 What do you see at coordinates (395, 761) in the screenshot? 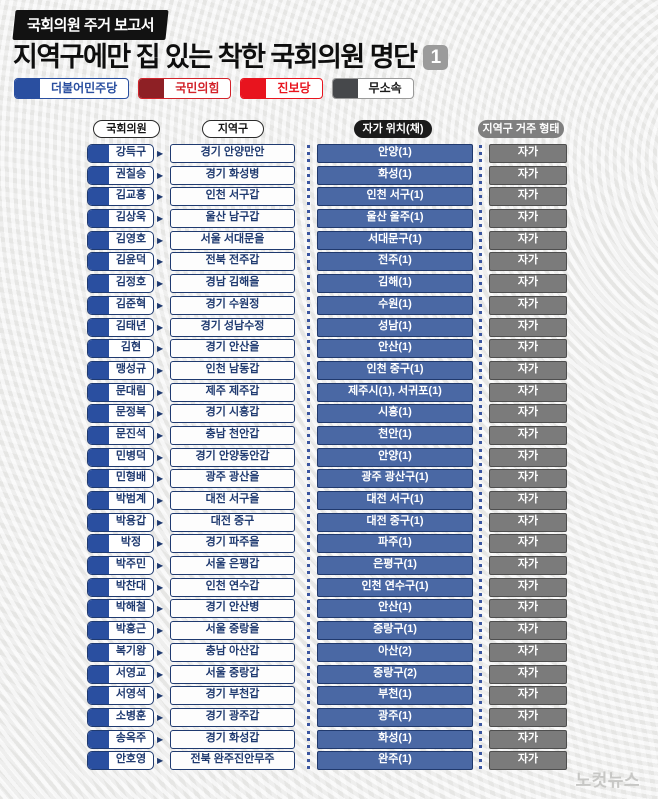
I see `home-location-cell: 완주(1)` at bounding box center [395, 761].